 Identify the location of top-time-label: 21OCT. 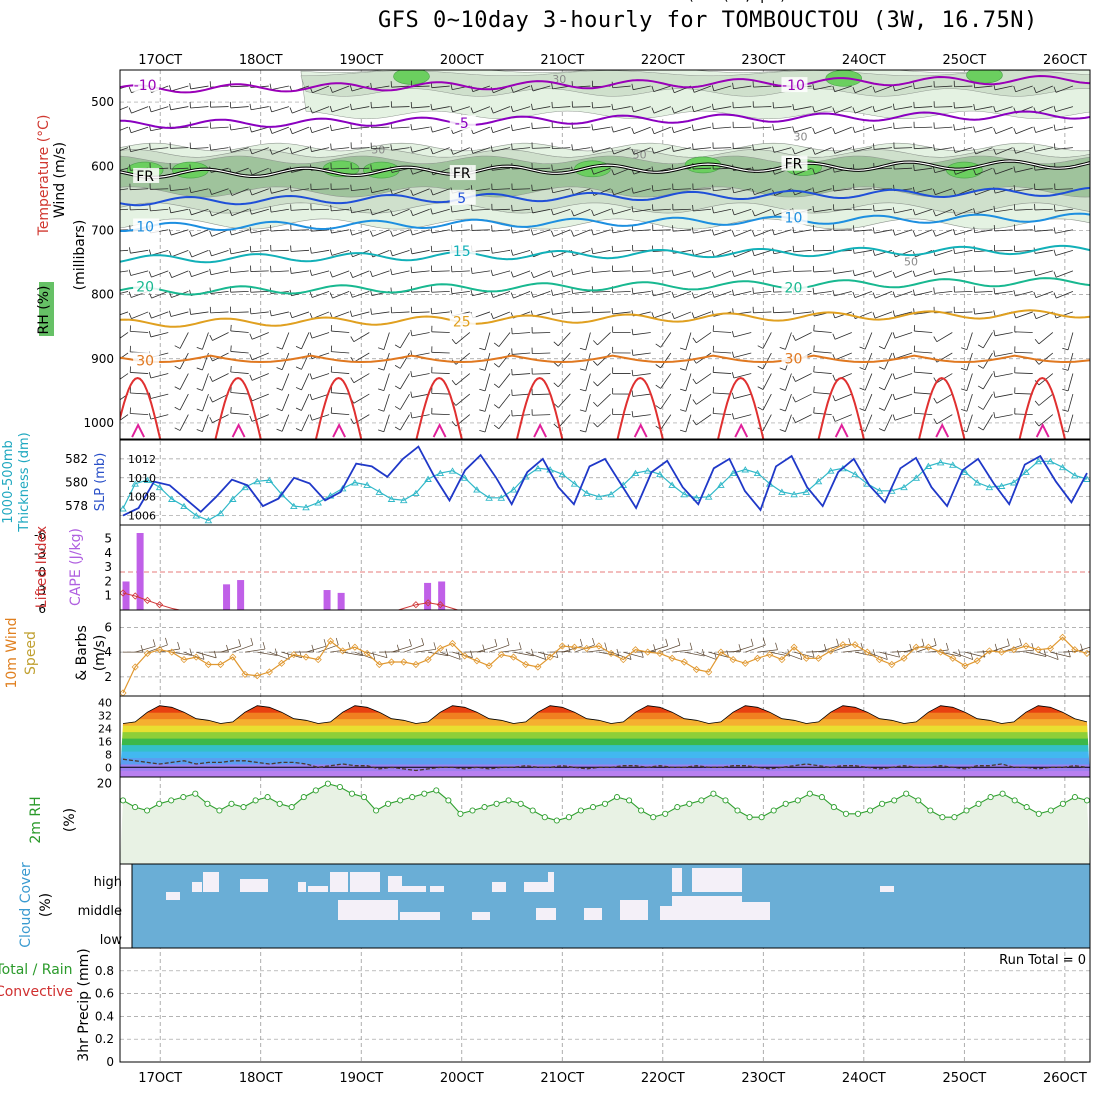
(562, 60).